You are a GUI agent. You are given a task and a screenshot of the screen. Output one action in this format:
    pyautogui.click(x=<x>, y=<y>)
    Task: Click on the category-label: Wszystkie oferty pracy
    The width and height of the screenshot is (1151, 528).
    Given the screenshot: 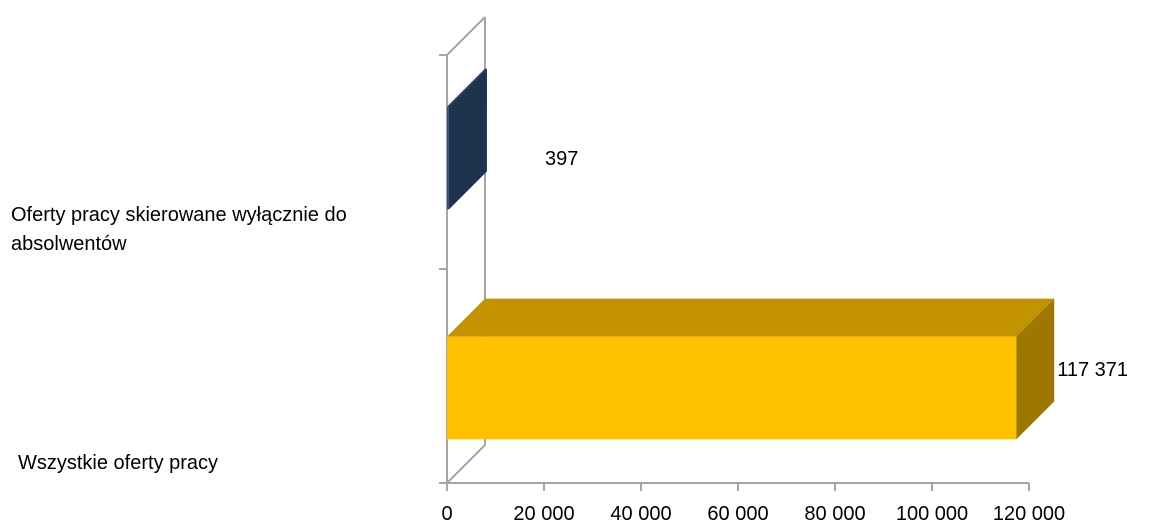 What is the action you would take?
    pyautogui.click(x=118, y=463)
    